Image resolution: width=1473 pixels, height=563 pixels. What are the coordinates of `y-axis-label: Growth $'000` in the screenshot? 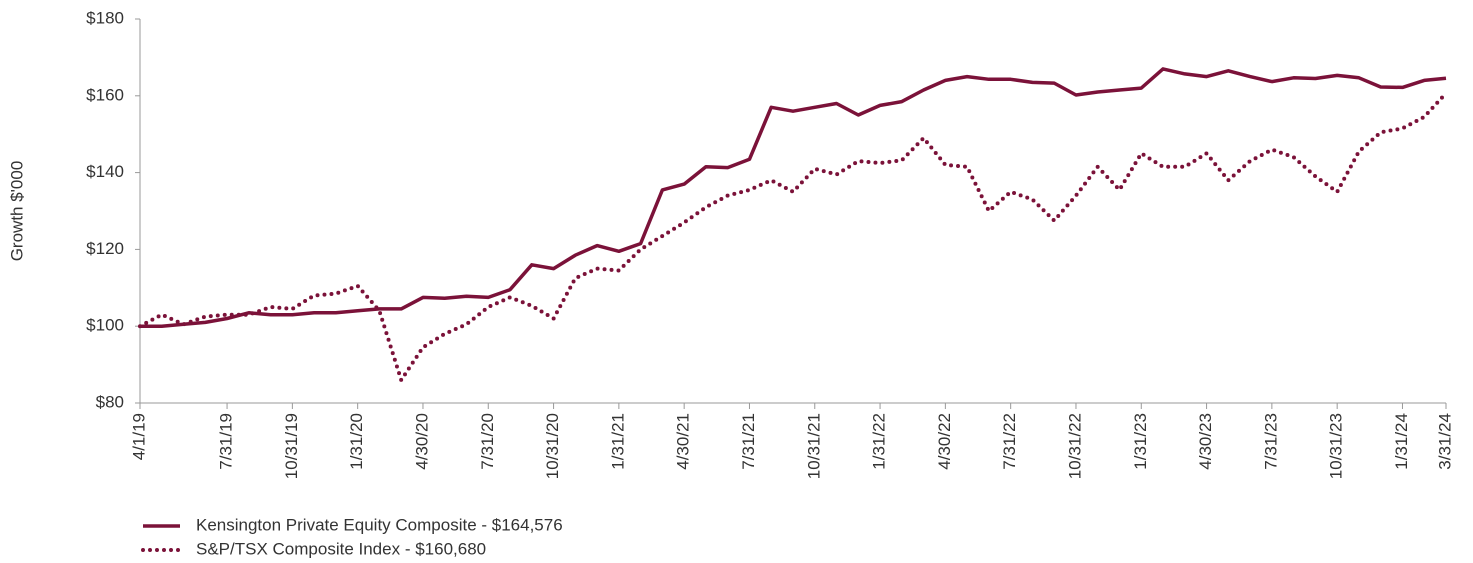 It's located at (16, 211).